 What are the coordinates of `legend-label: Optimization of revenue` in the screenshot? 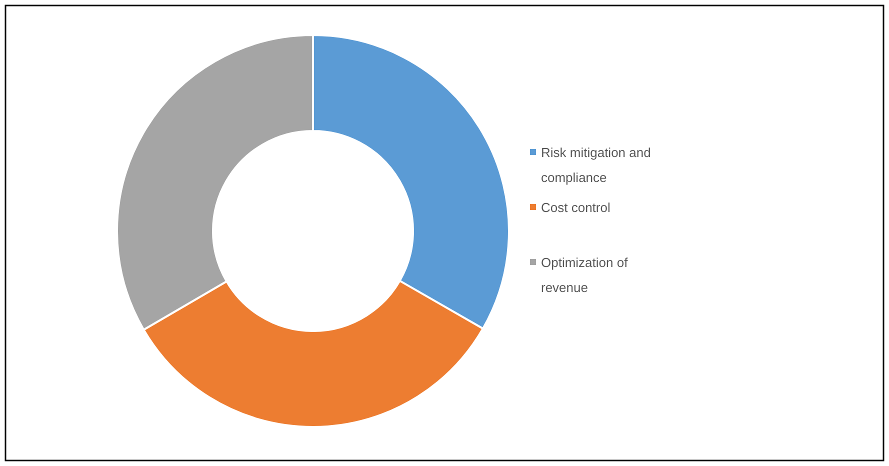 It's located at (584, 275).